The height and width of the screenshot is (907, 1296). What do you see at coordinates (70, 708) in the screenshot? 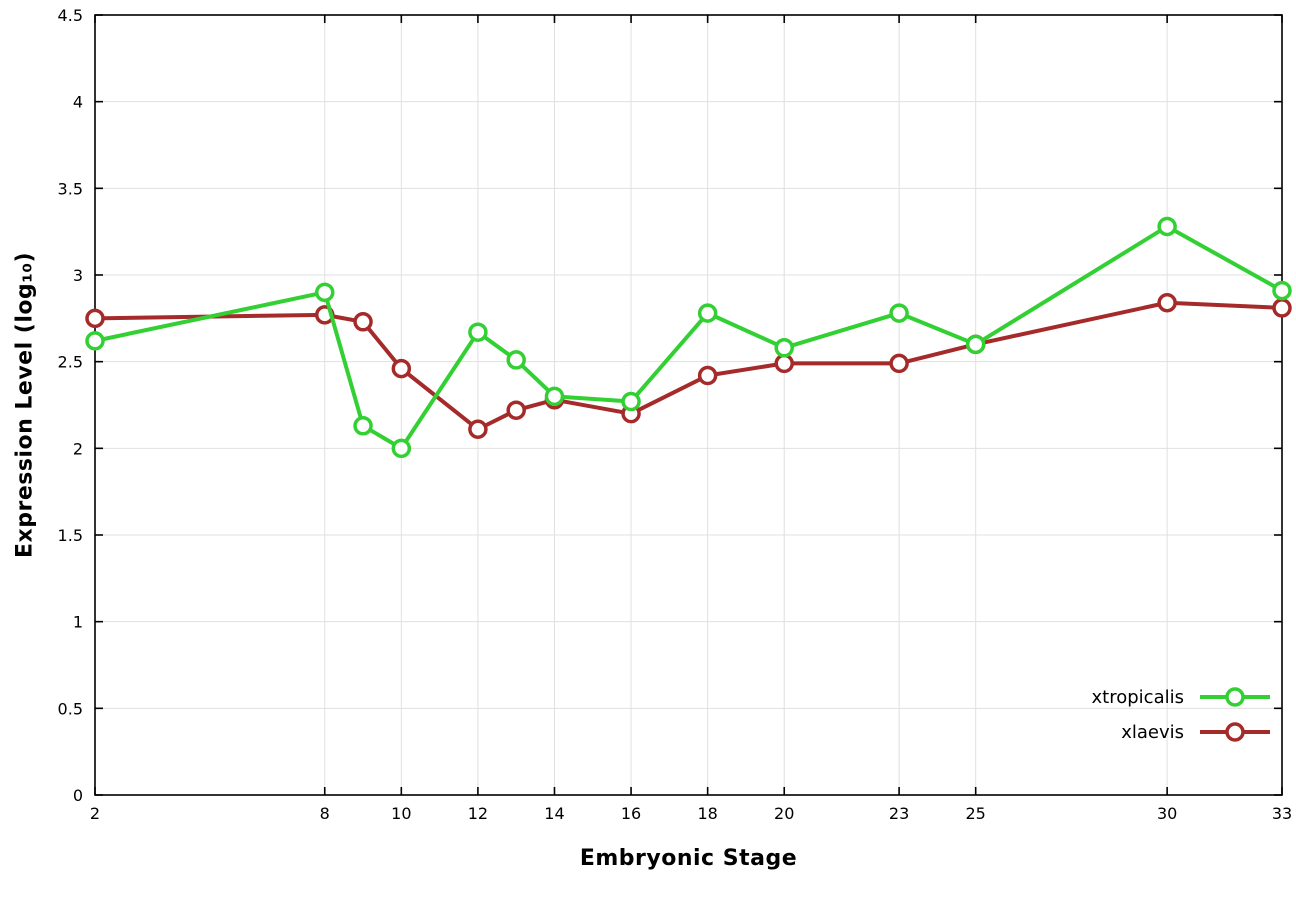
I see `y-tick-label: 0.5` at bounding box center [70, 708].